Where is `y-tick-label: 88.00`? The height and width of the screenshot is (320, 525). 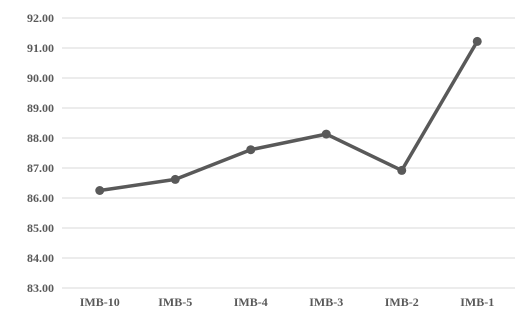 y-tick-label: 88.00 is located at coordinates (40, 138).